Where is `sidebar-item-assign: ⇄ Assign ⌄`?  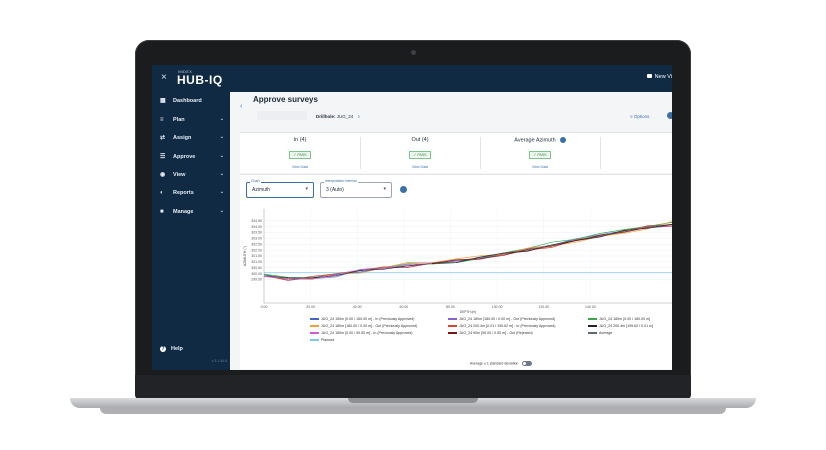 sidebar-item-assign: ⇄ Assign ⌄ is located at coordinates (193, 140).